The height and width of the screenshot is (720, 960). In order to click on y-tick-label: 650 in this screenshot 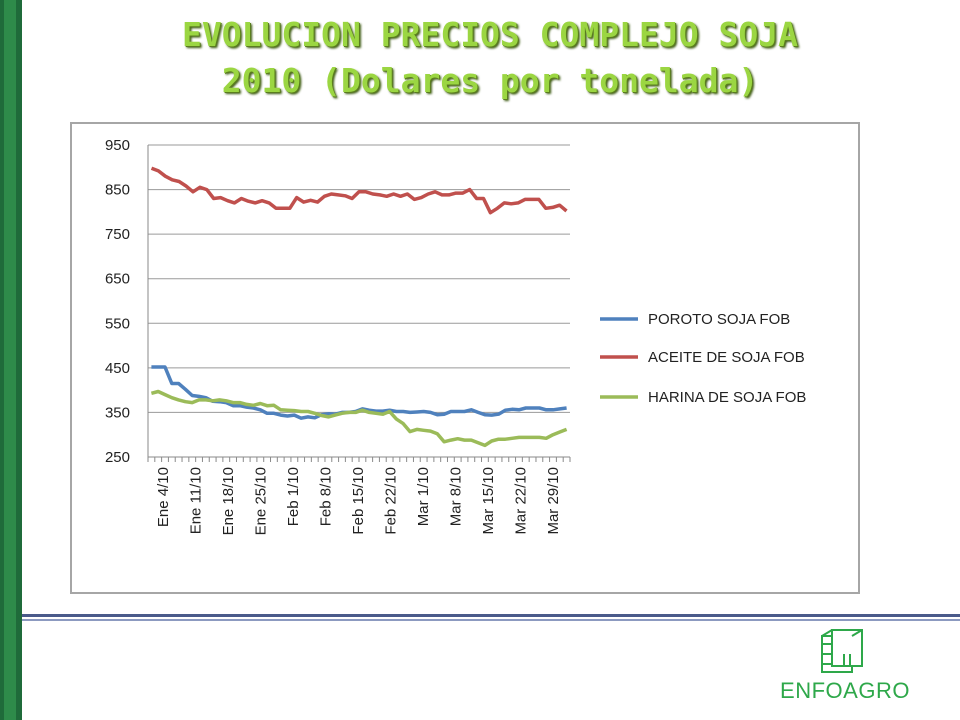, I will do `click(117, 279)`.